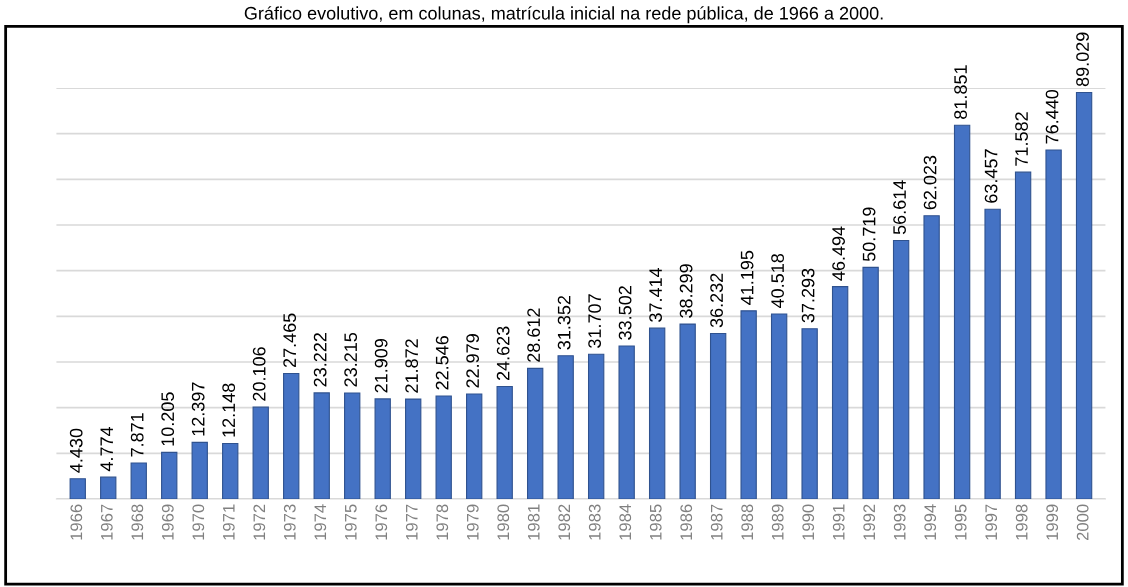  I want to click on x-tick-label: 1993, so click(899, 522).